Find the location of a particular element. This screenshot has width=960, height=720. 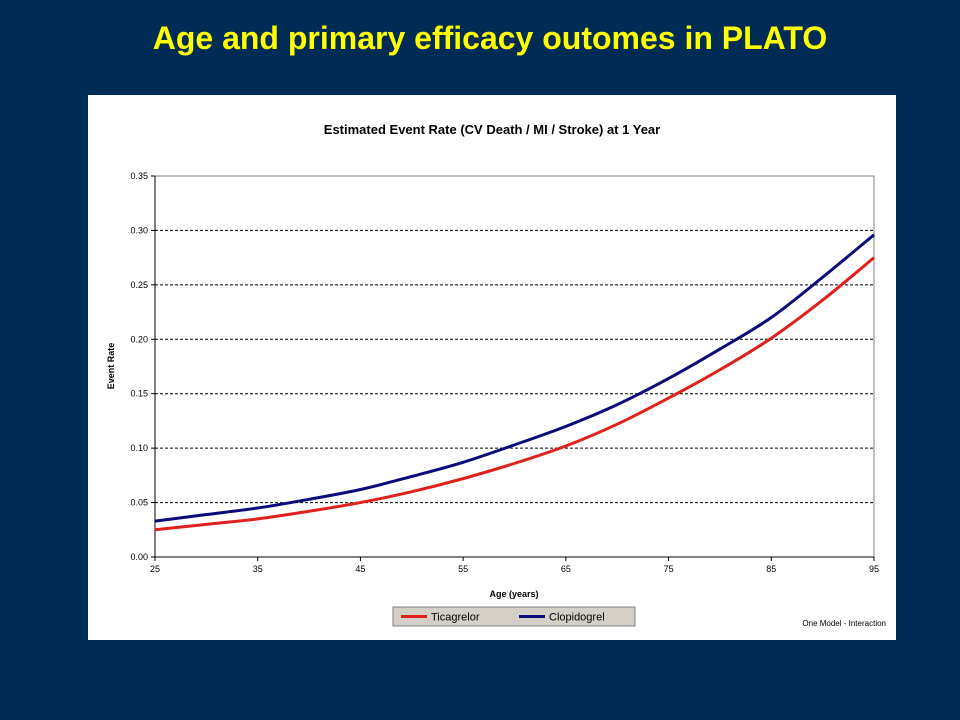

y-tick-label: 0.20 is located at coordinates (139, 339).